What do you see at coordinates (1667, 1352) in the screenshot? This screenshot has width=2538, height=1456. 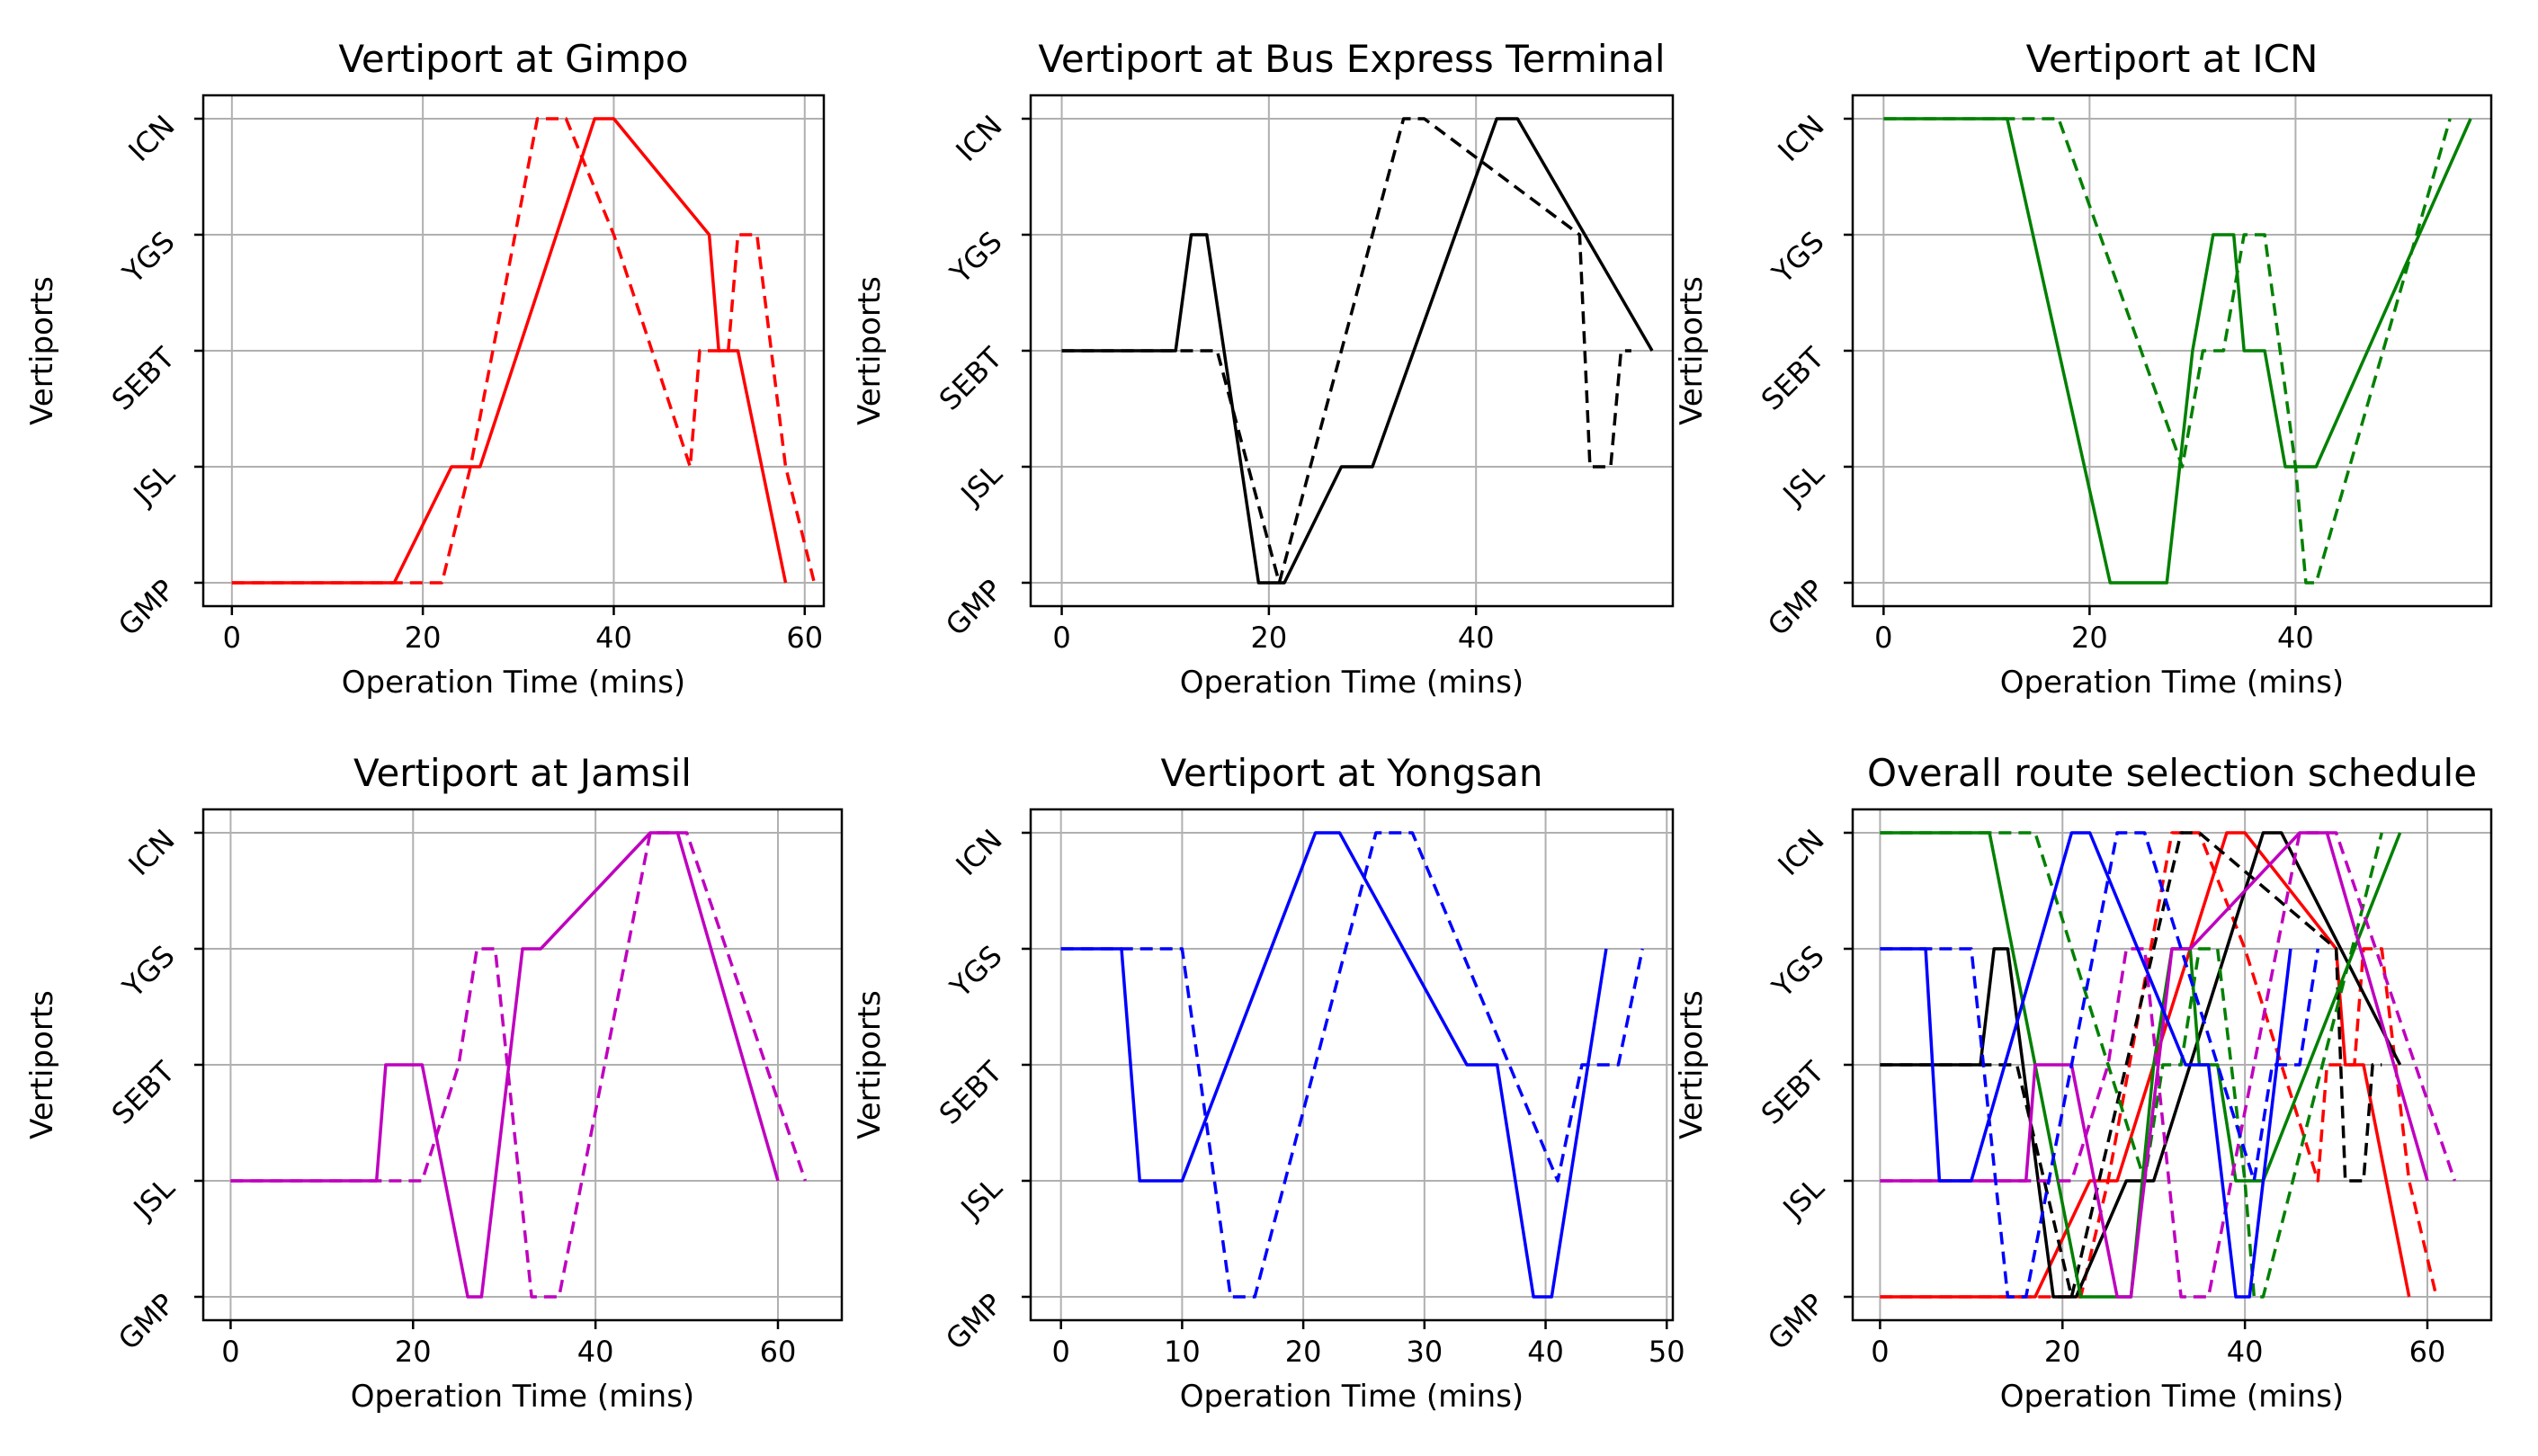 I see `x-tick-label: 50` at bounding box center [1667, 1352].